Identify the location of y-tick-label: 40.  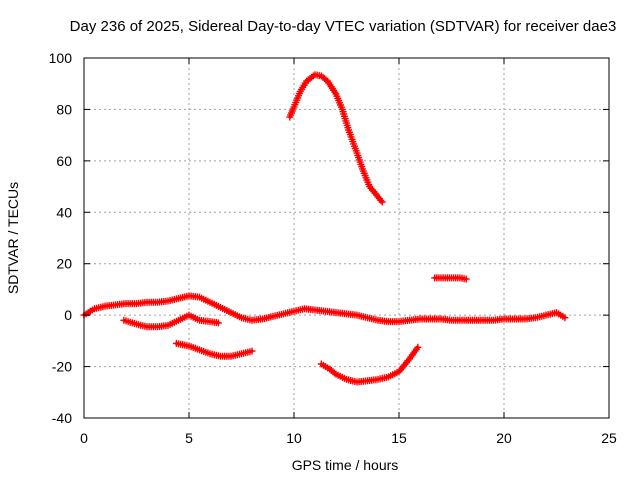
(64, 212).